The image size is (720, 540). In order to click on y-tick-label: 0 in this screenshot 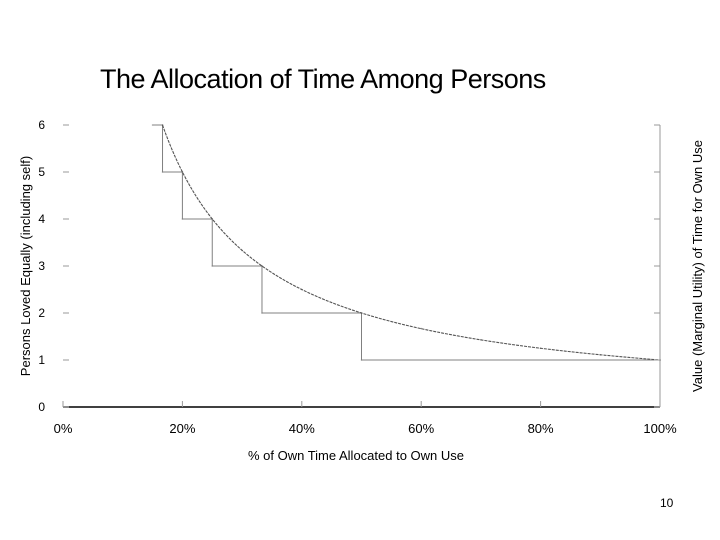, I will do `click(41, 407)`.